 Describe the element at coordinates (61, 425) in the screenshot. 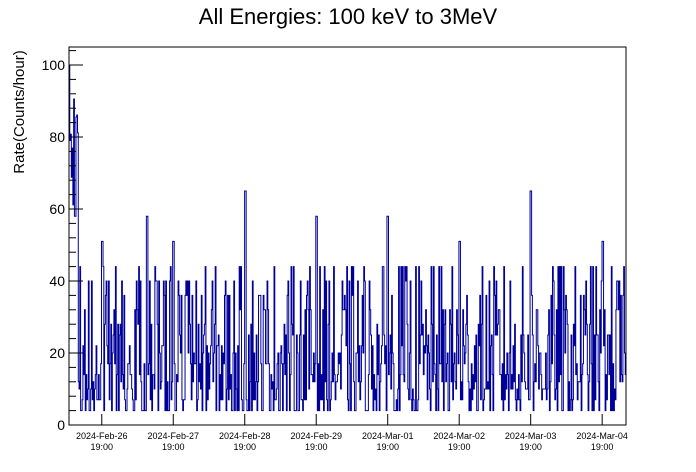

I see `y-tick-label: 0` at that location.